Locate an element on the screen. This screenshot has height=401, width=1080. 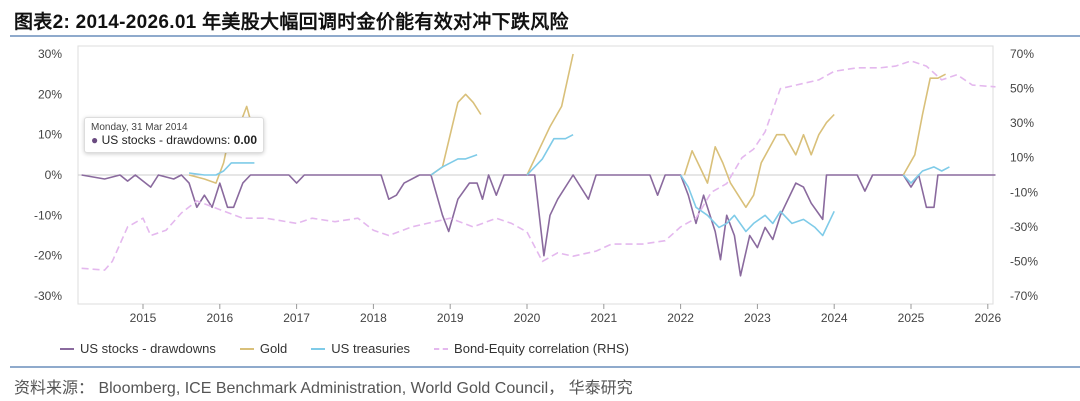
legend-item-gold: Gold is located at coordinates (263, 348).